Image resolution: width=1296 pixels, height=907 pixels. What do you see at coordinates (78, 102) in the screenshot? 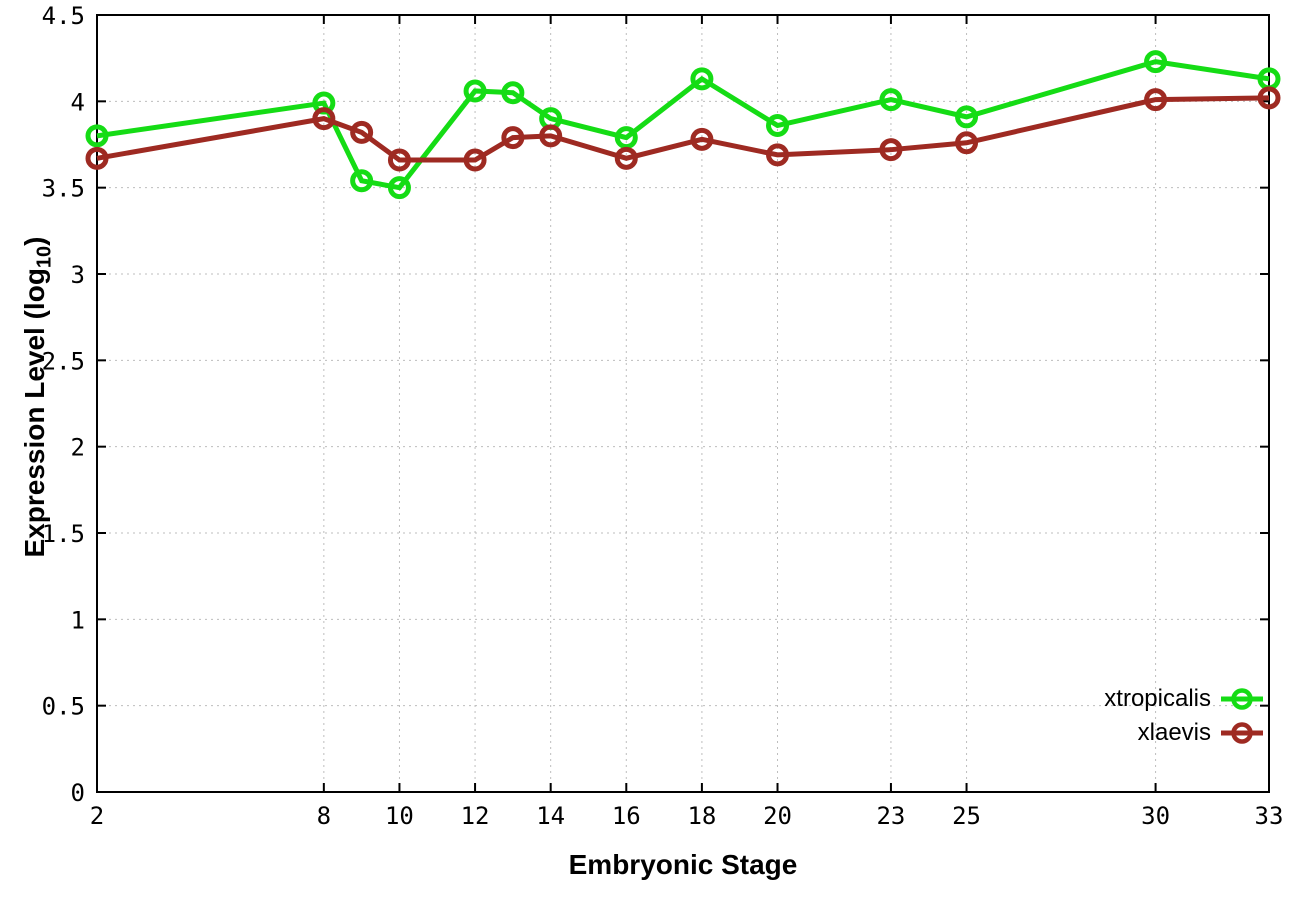
I see `y-tick-label: 4` at bounding box center [78, 102].